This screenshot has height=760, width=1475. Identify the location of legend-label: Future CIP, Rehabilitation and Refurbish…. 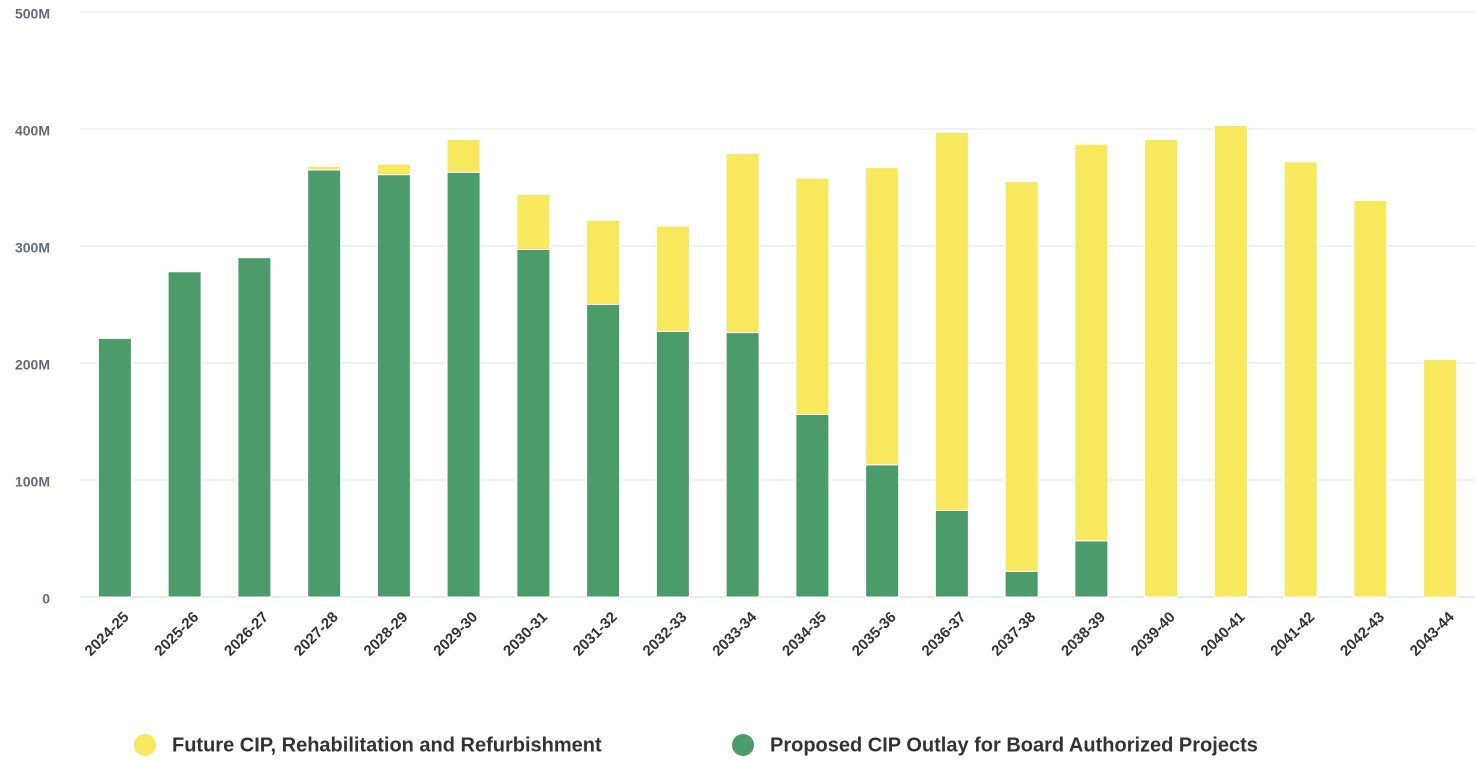
(387, 745).